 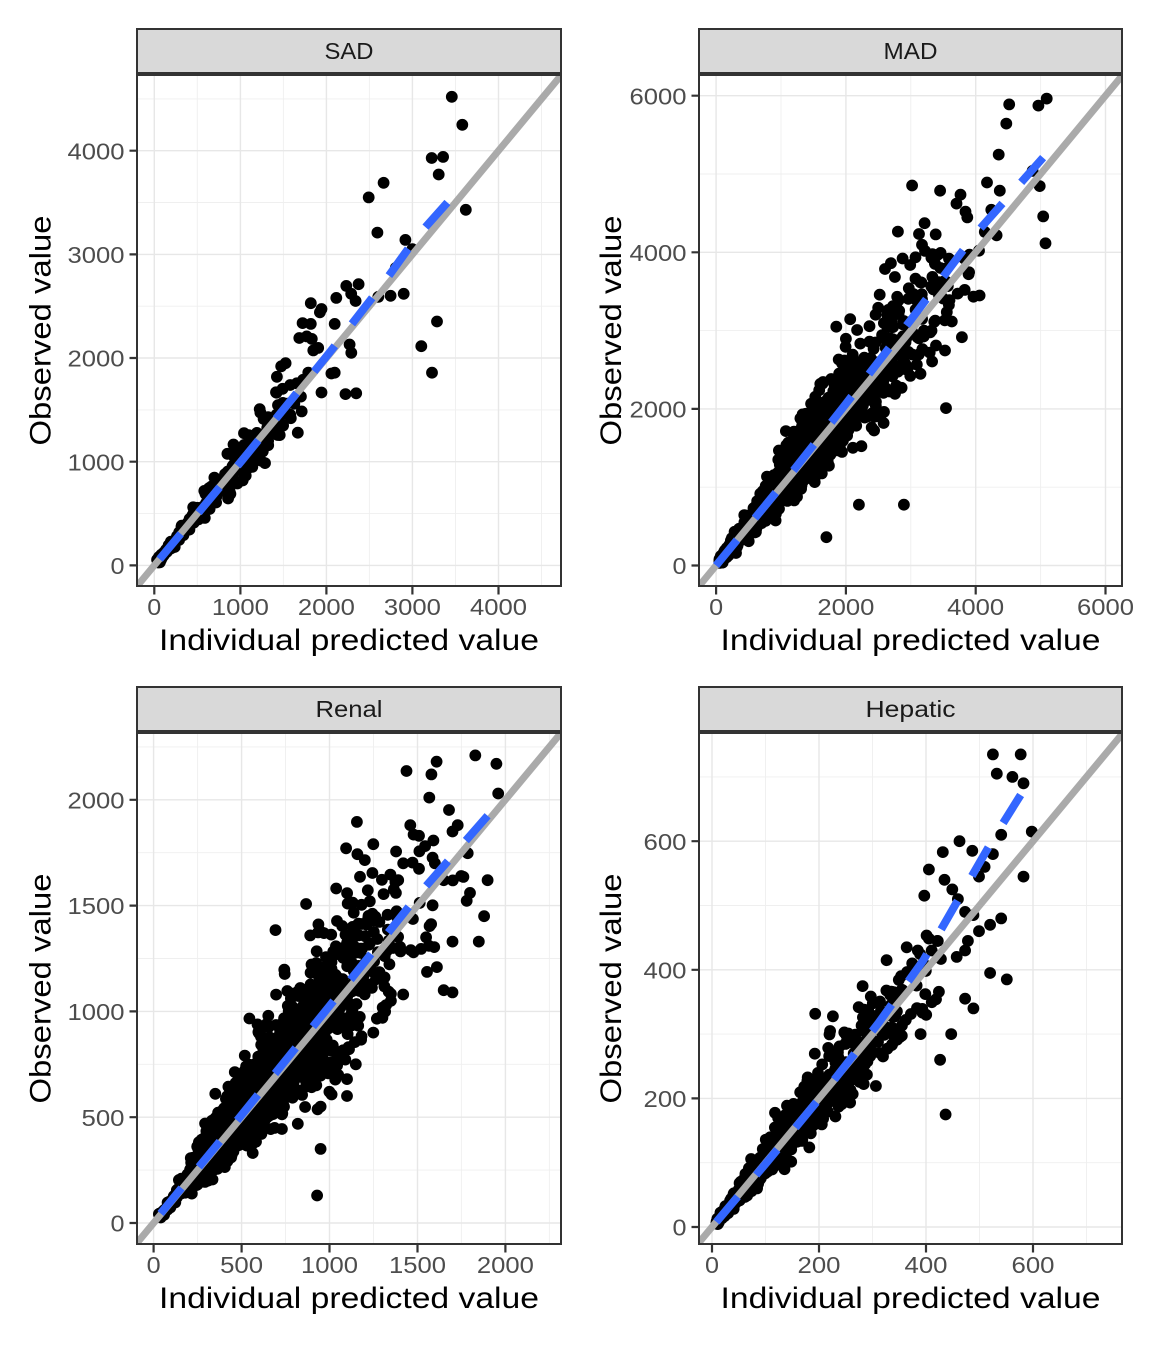 I want to click on svg-text: SAD, so click(x=349, y=51).